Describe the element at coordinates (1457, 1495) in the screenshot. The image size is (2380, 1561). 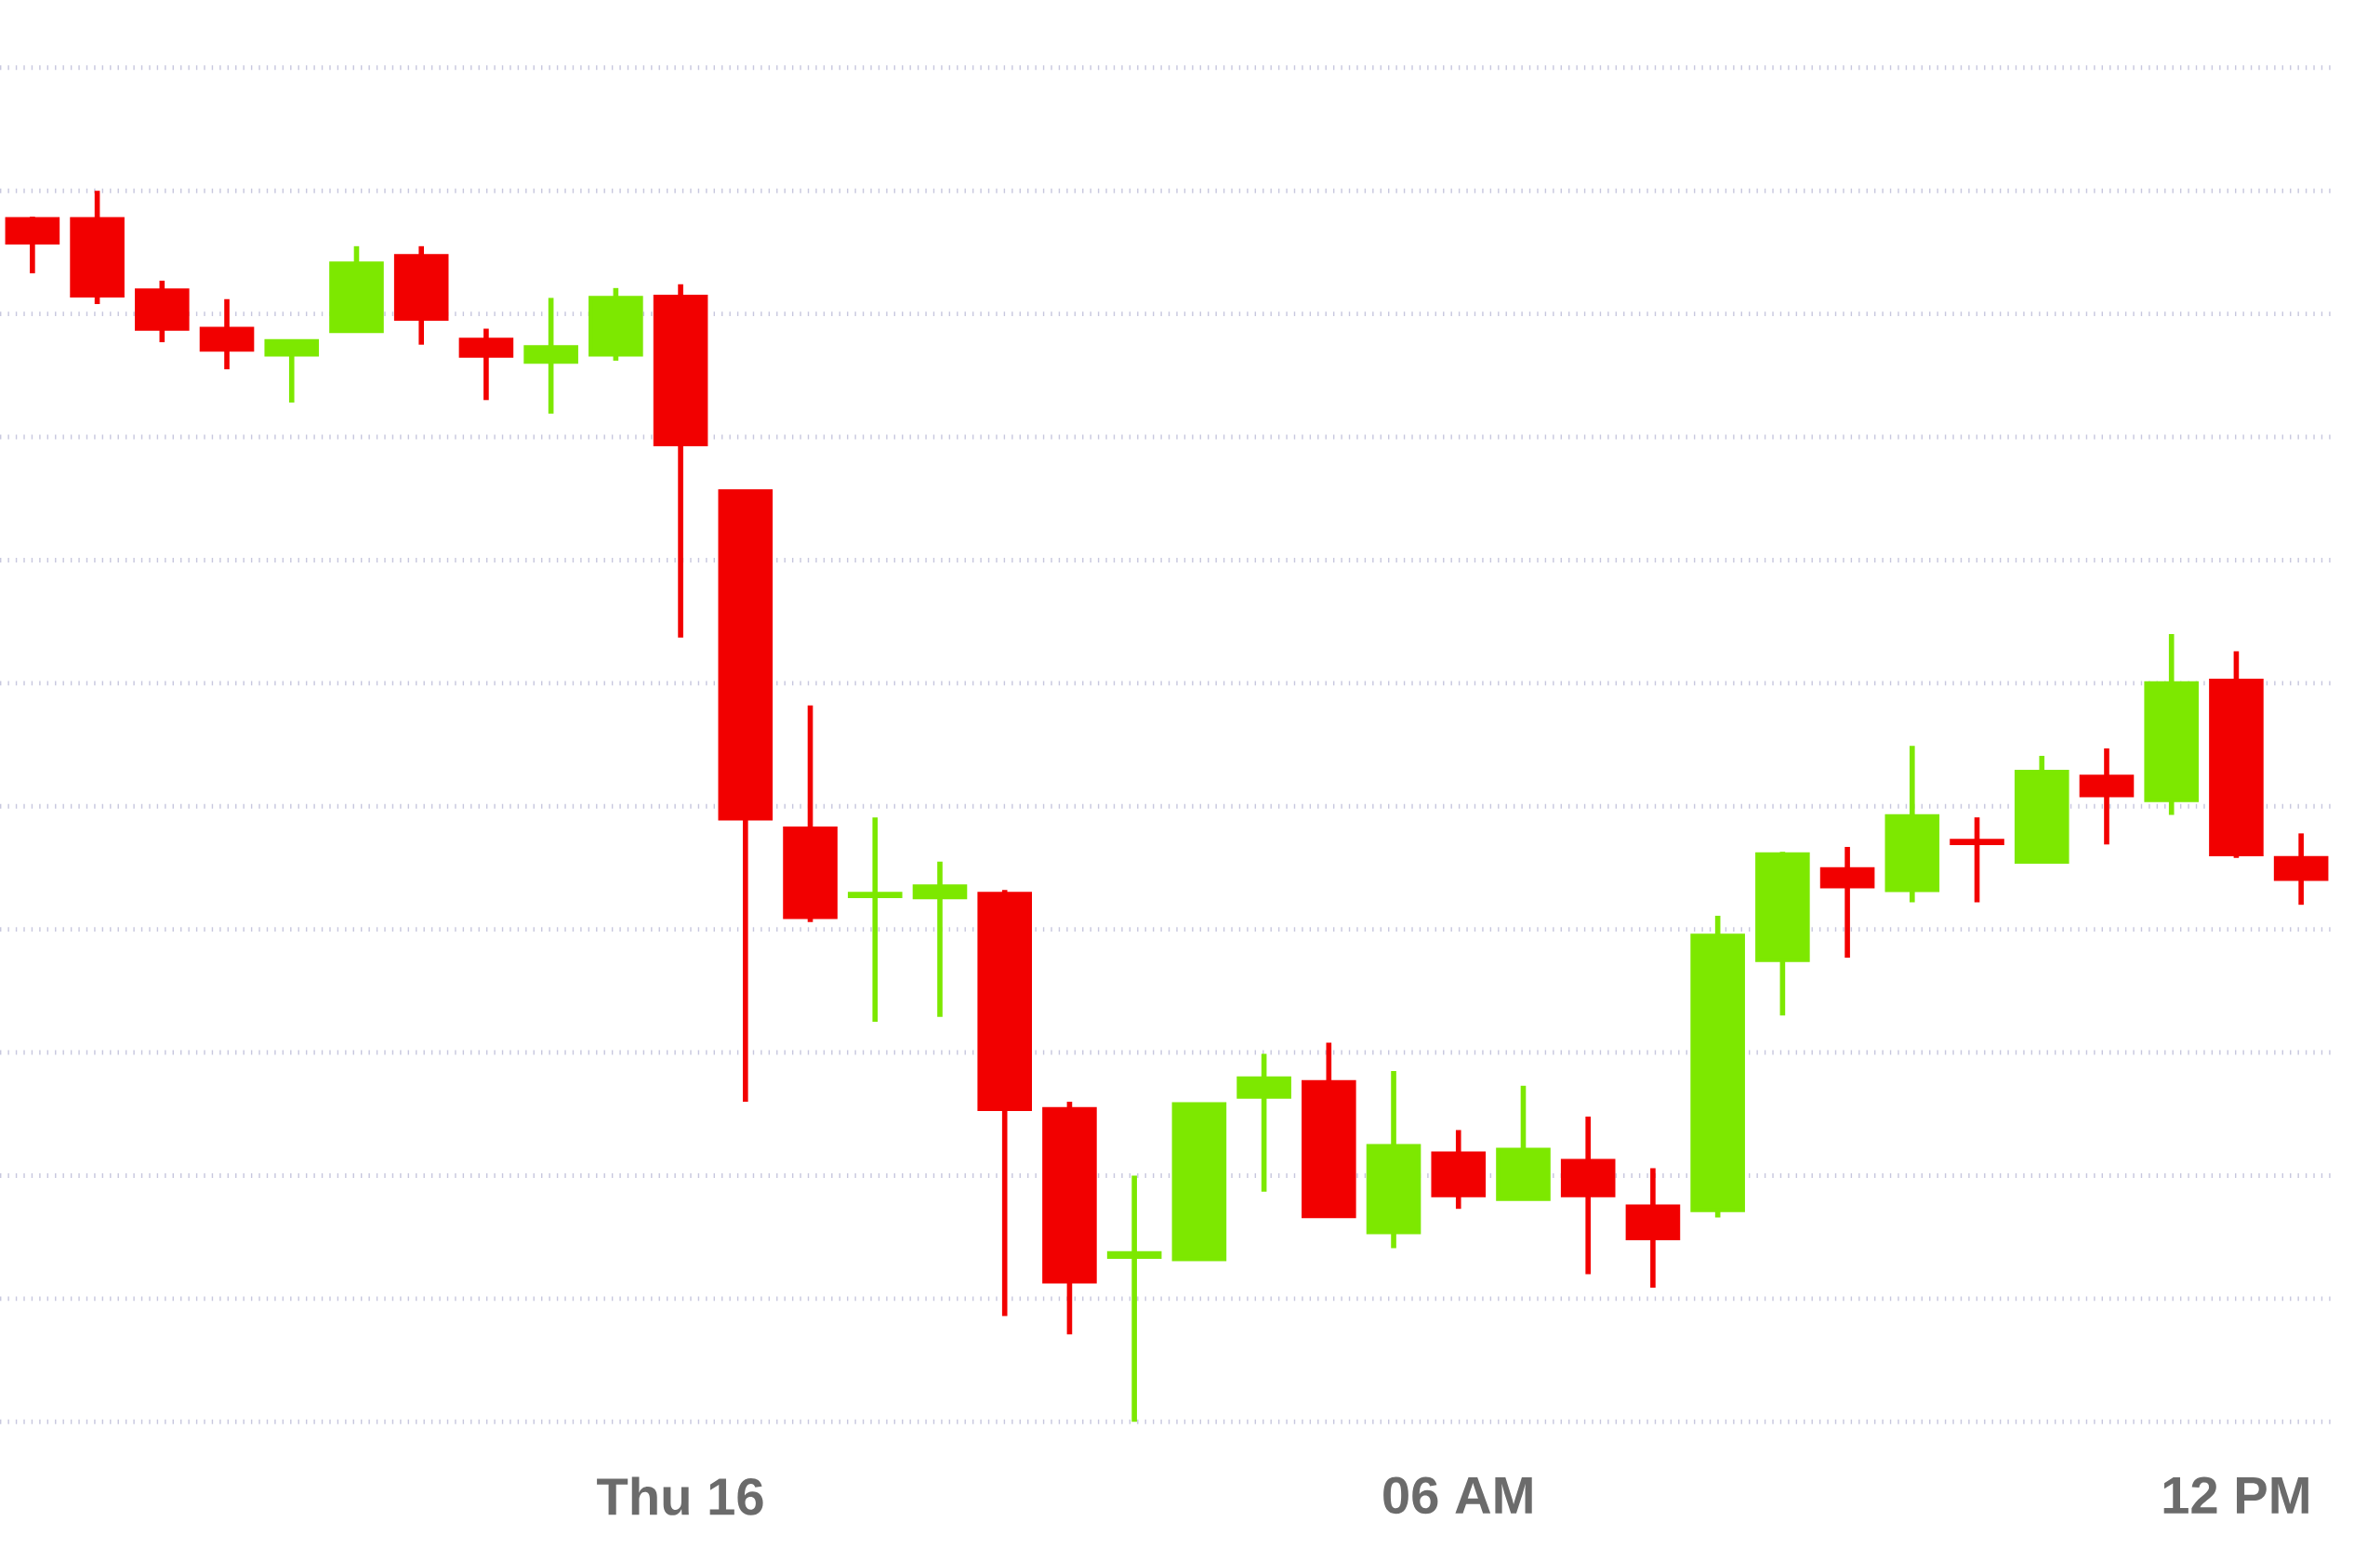
I see `x-tick-label: 06 AM` at that location.